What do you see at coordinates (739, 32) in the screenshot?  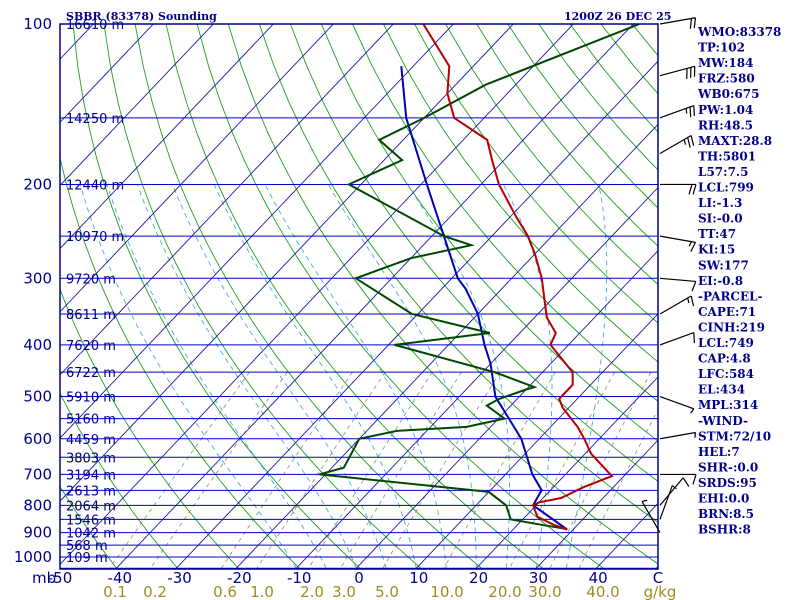 I see `index-value: WMO:83378` at bounding box center [739, 32].